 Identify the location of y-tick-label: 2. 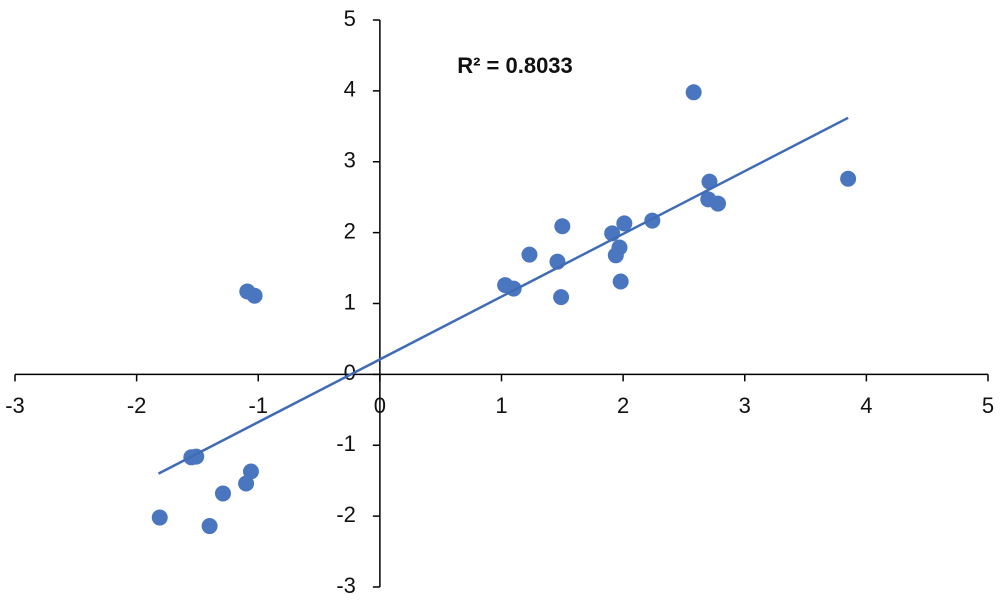
(350, 230).